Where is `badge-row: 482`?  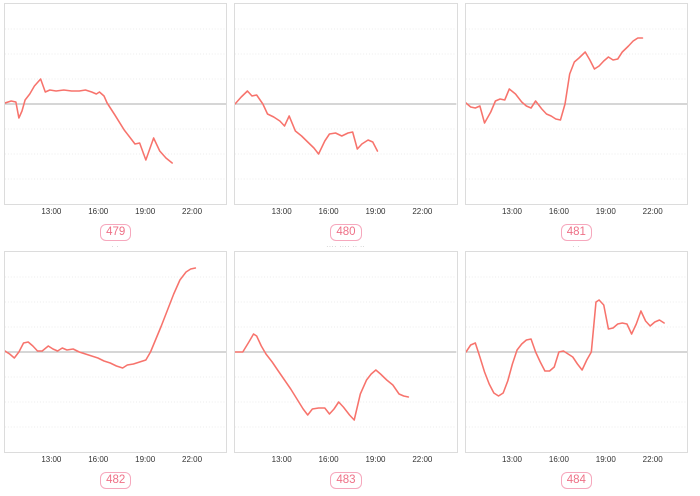
badge-row: 482 is located at coordinates (115, 479).